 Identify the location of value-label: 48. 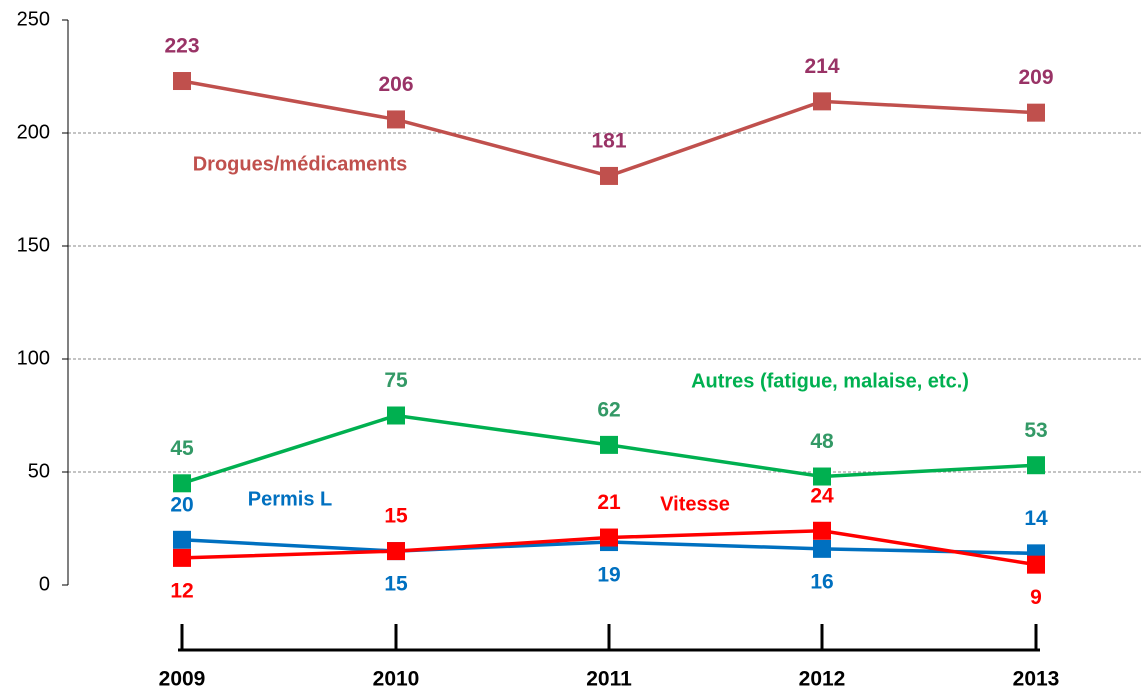
(822, 441).